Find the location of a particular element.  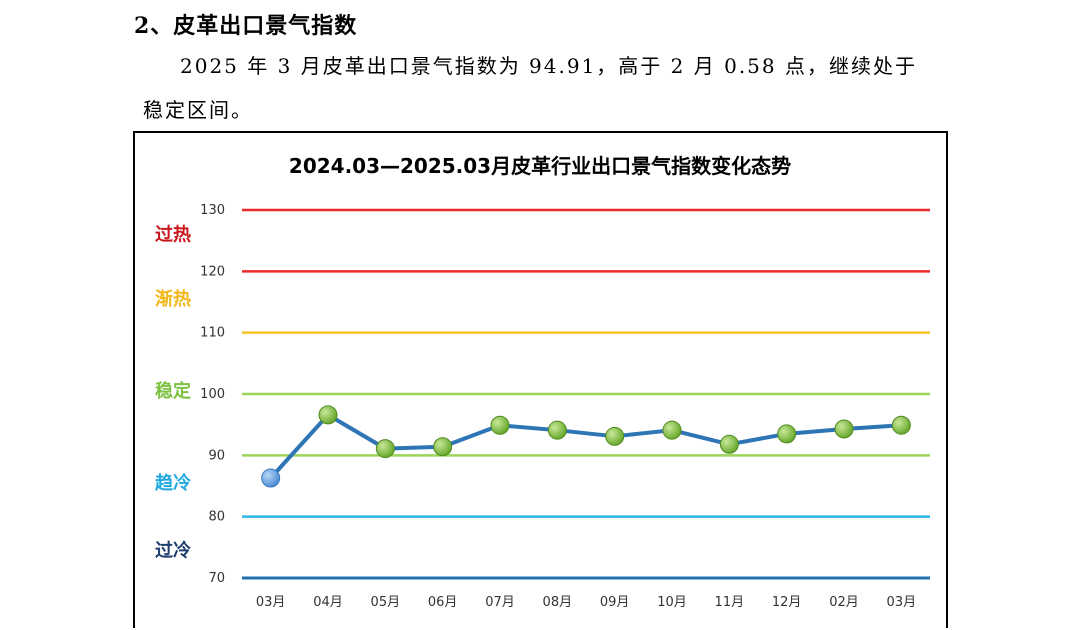

zone-label: 渐热 is located at coordinates (173, 299).